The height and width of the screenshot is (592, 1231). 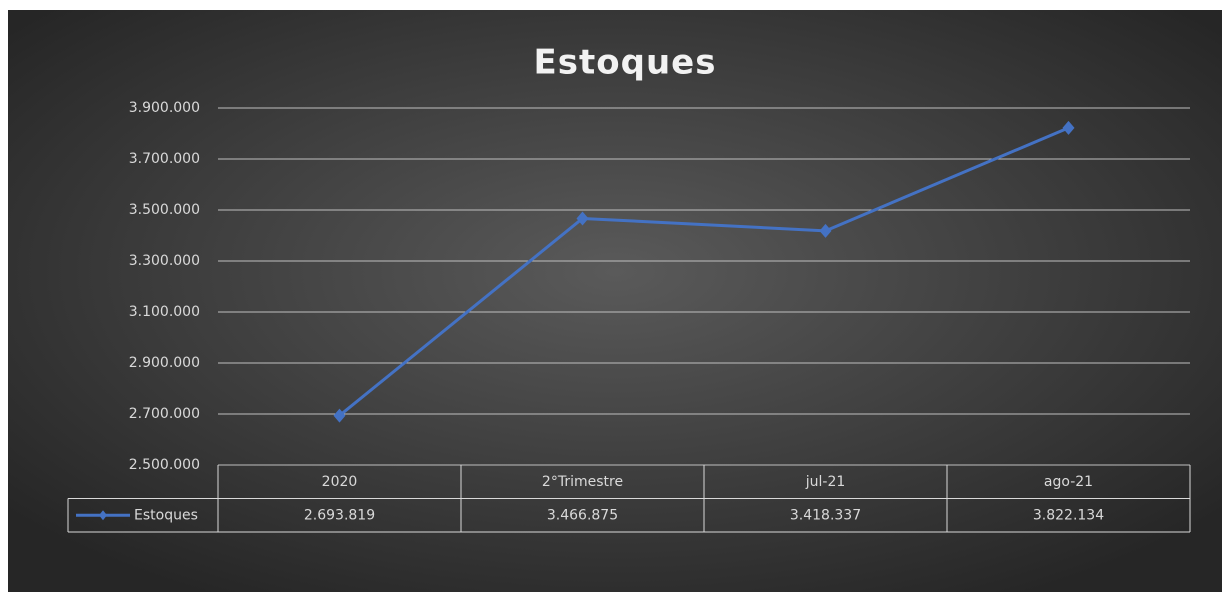 I want to click on y-tick-label: 3.900.000, so click(x=164, y=108).